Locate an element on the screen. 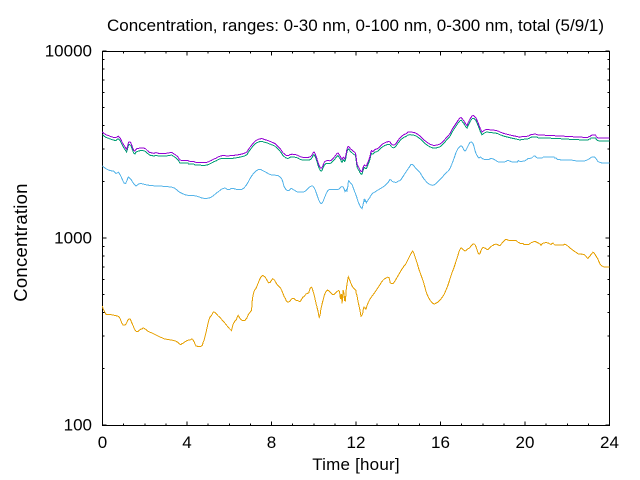  svg-text: 8 is located at coordinates (271, 442).